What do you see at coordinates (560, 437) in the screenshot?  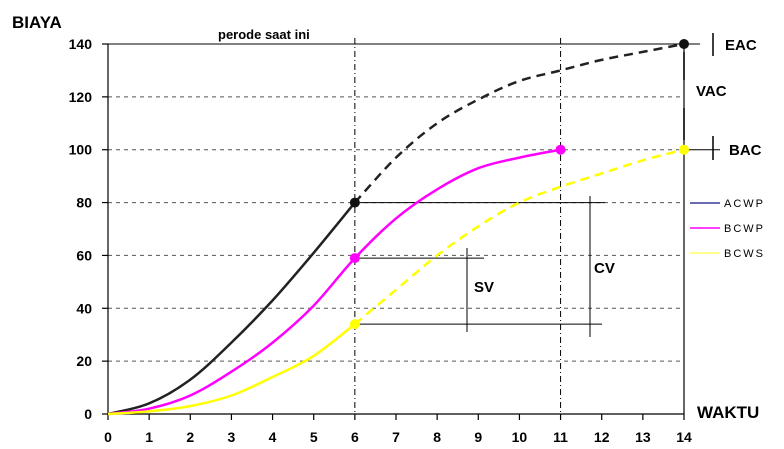 I see `x-tick-label: 11` at bounding box center [560, 437].